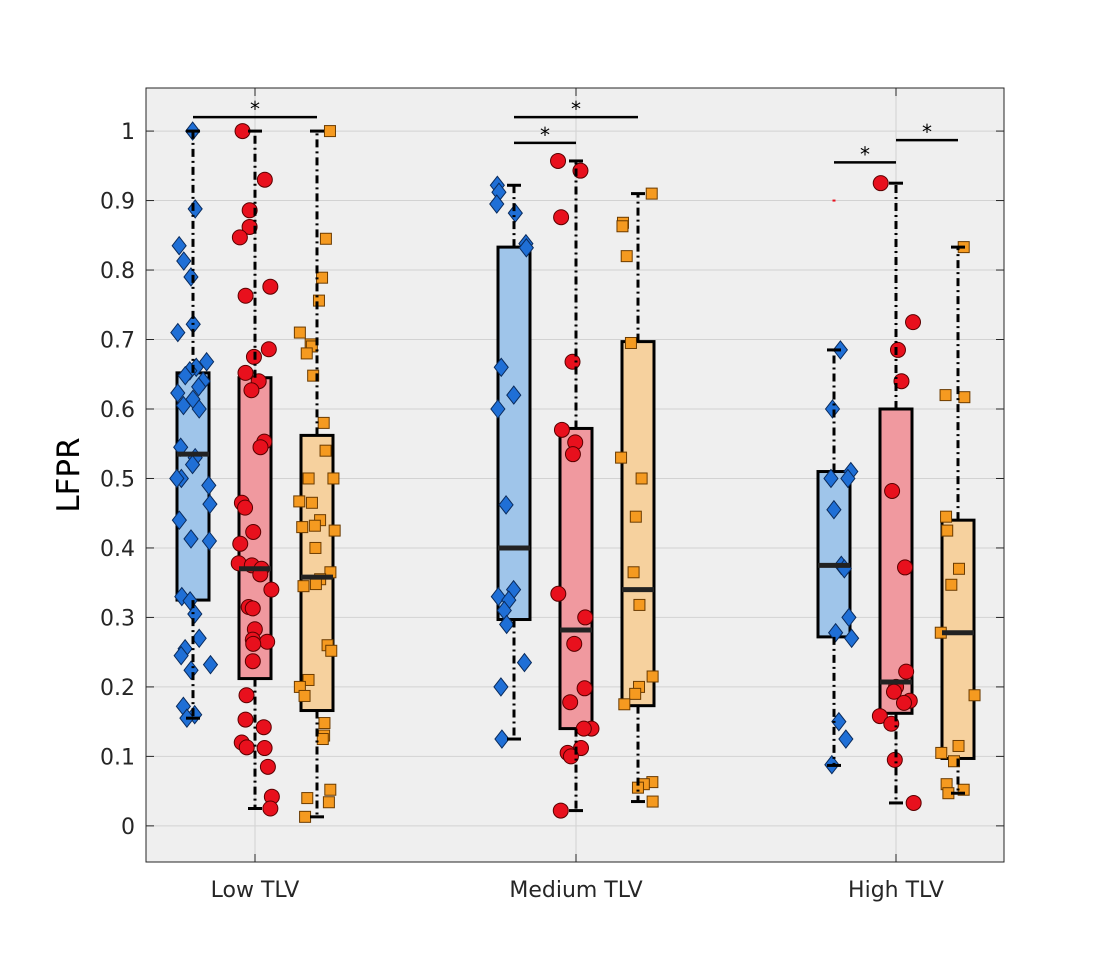  What do you see at coordinates (128, 827) in the screenshot?
I see `y-tick-label: 0` at bounding box center [128, 827].